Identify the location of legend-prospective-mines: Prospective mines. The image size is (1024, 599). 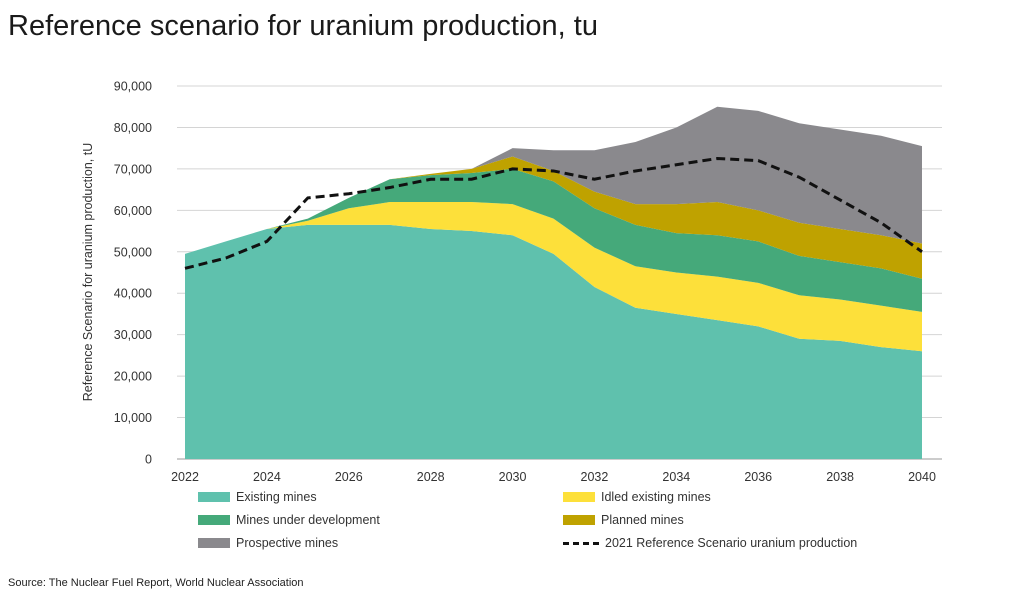
(268, 543).